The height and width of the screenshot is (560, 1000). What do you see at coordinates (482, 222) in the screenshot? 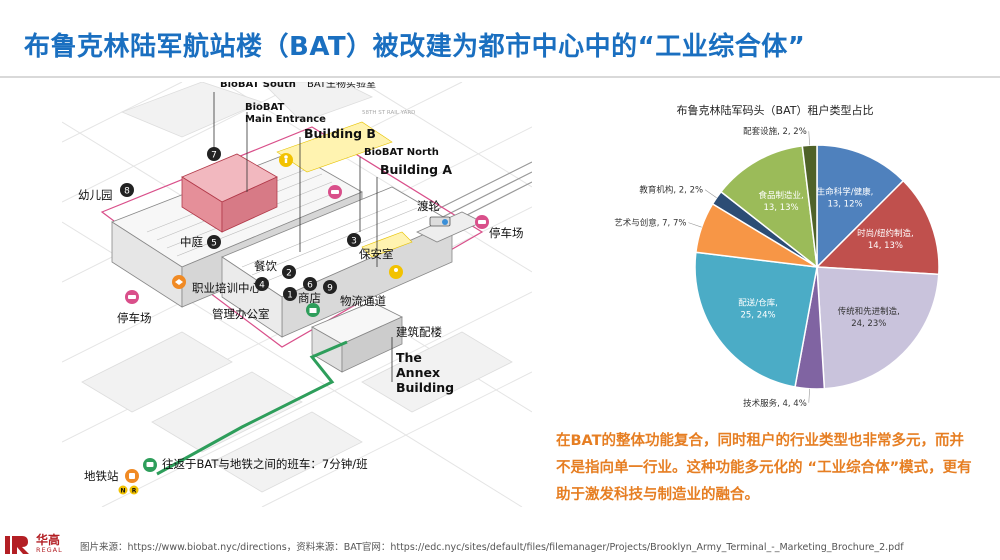
I see `parking-icon-right` at bounding box center [482, 222].